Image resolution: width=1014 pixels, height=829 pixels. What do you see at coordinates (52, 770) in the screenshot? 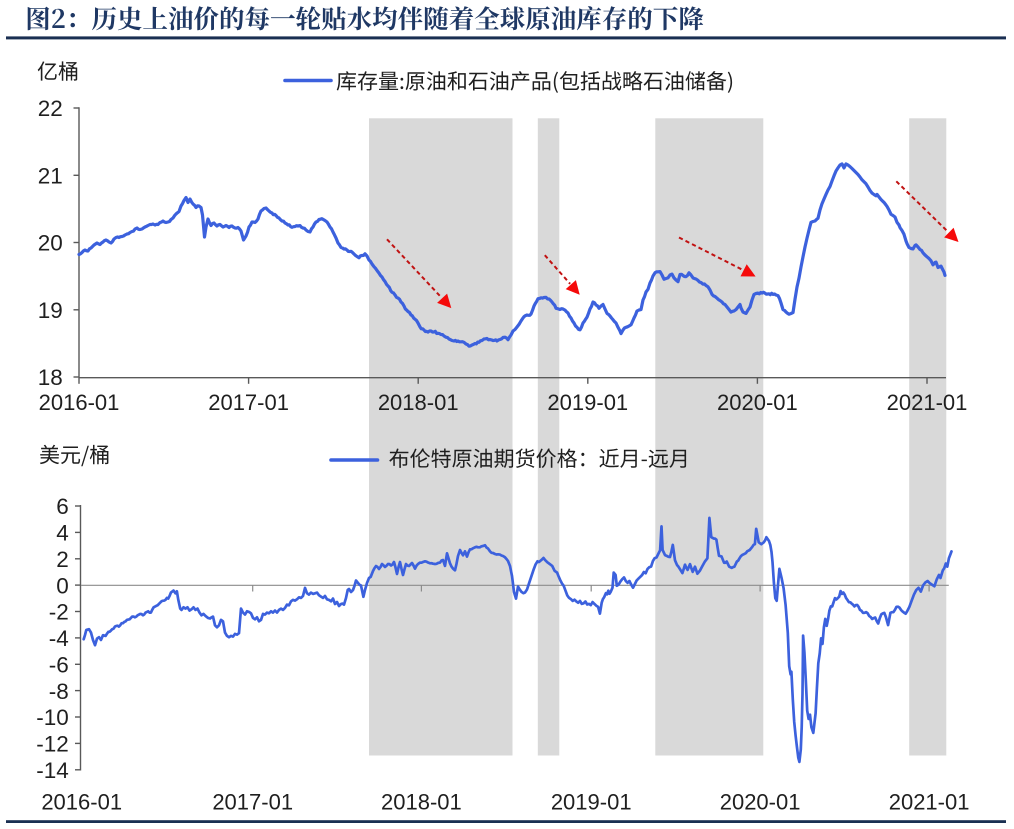
I see `svg-text: -14` at bounding box center [52, 770].